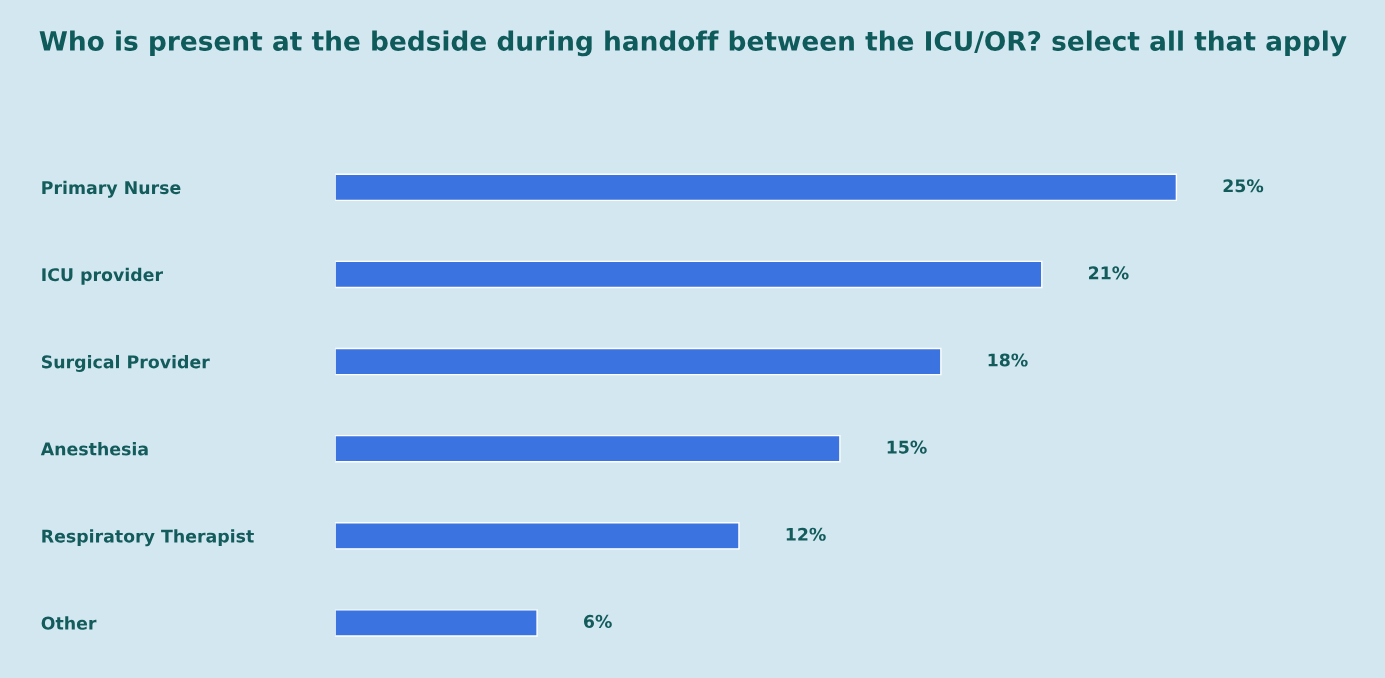  I want to click on data-label: 12%, so click(806, 534).